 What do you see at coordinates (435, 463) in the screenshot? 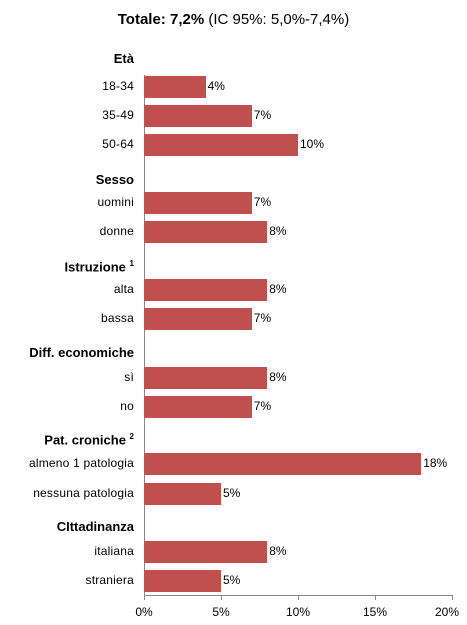
I see `data-label: 18%` at bounding box center [435, 463].